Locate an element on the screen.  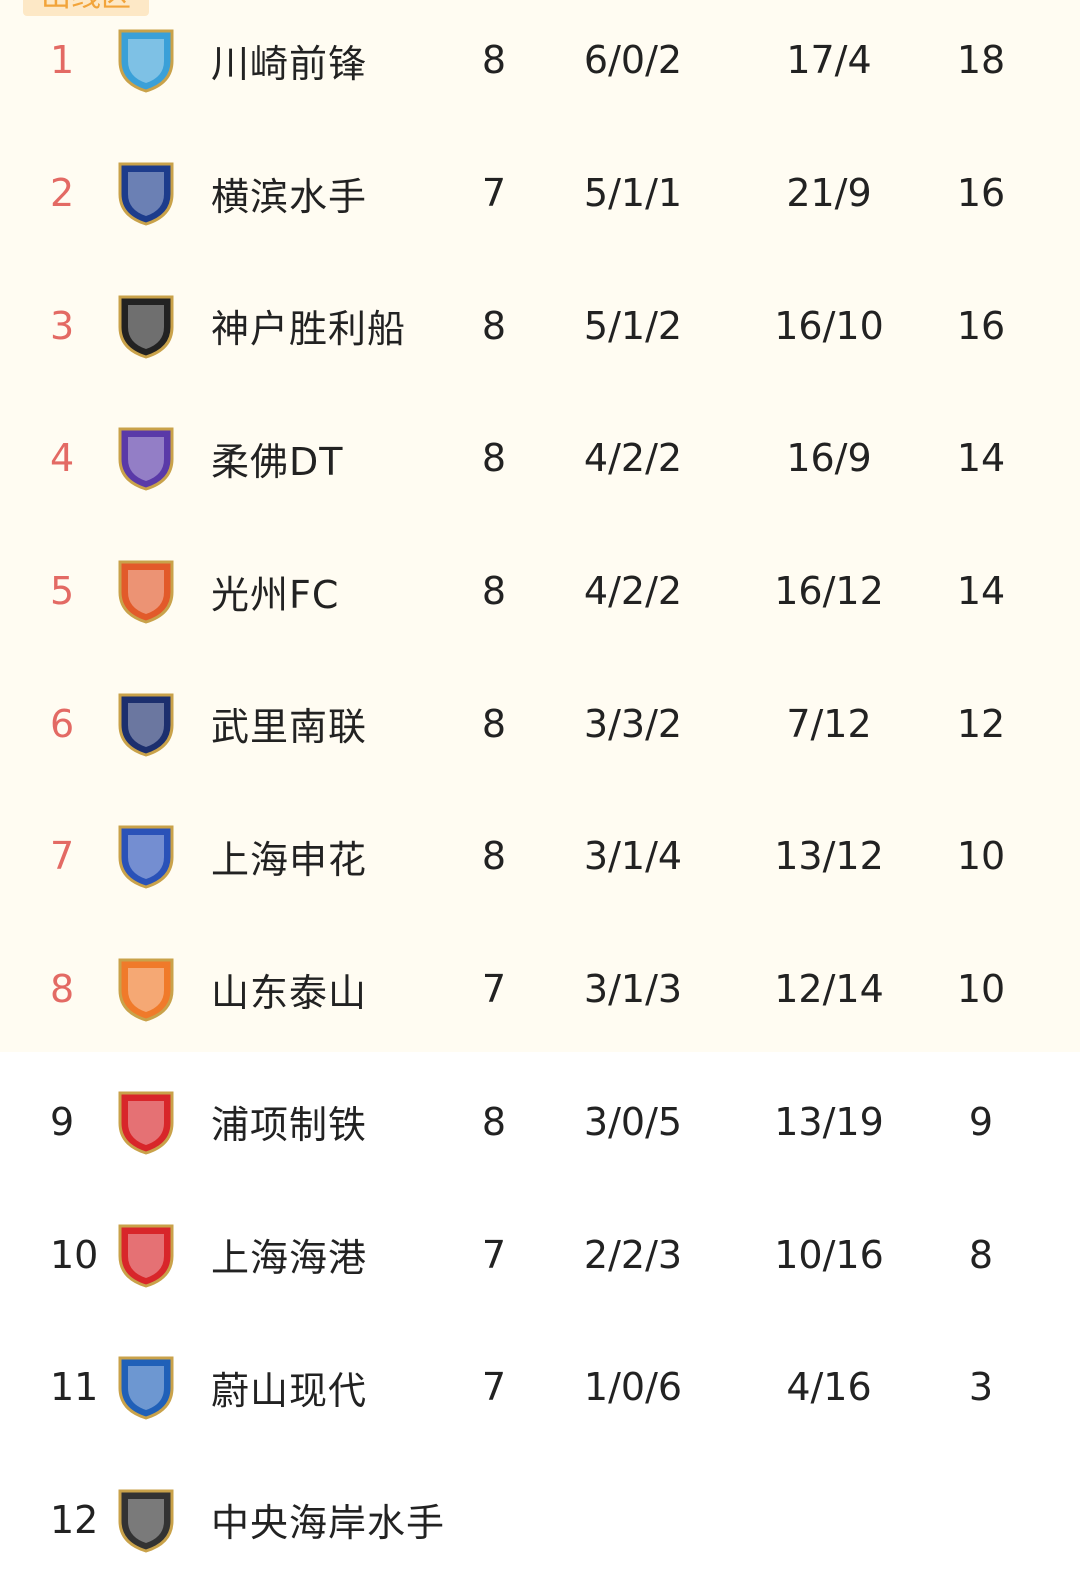
win-draw-loss: 3/1/4 is located at coordinates (633, 856).